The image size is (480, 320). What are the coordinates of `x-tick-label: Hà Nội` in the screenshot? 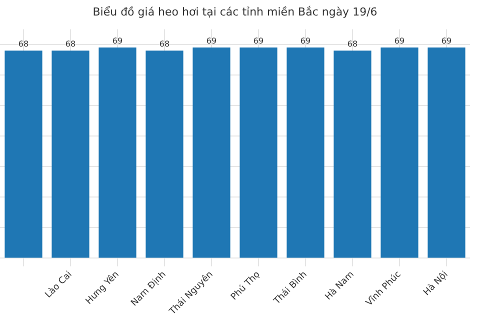 It's located at (435, 283).